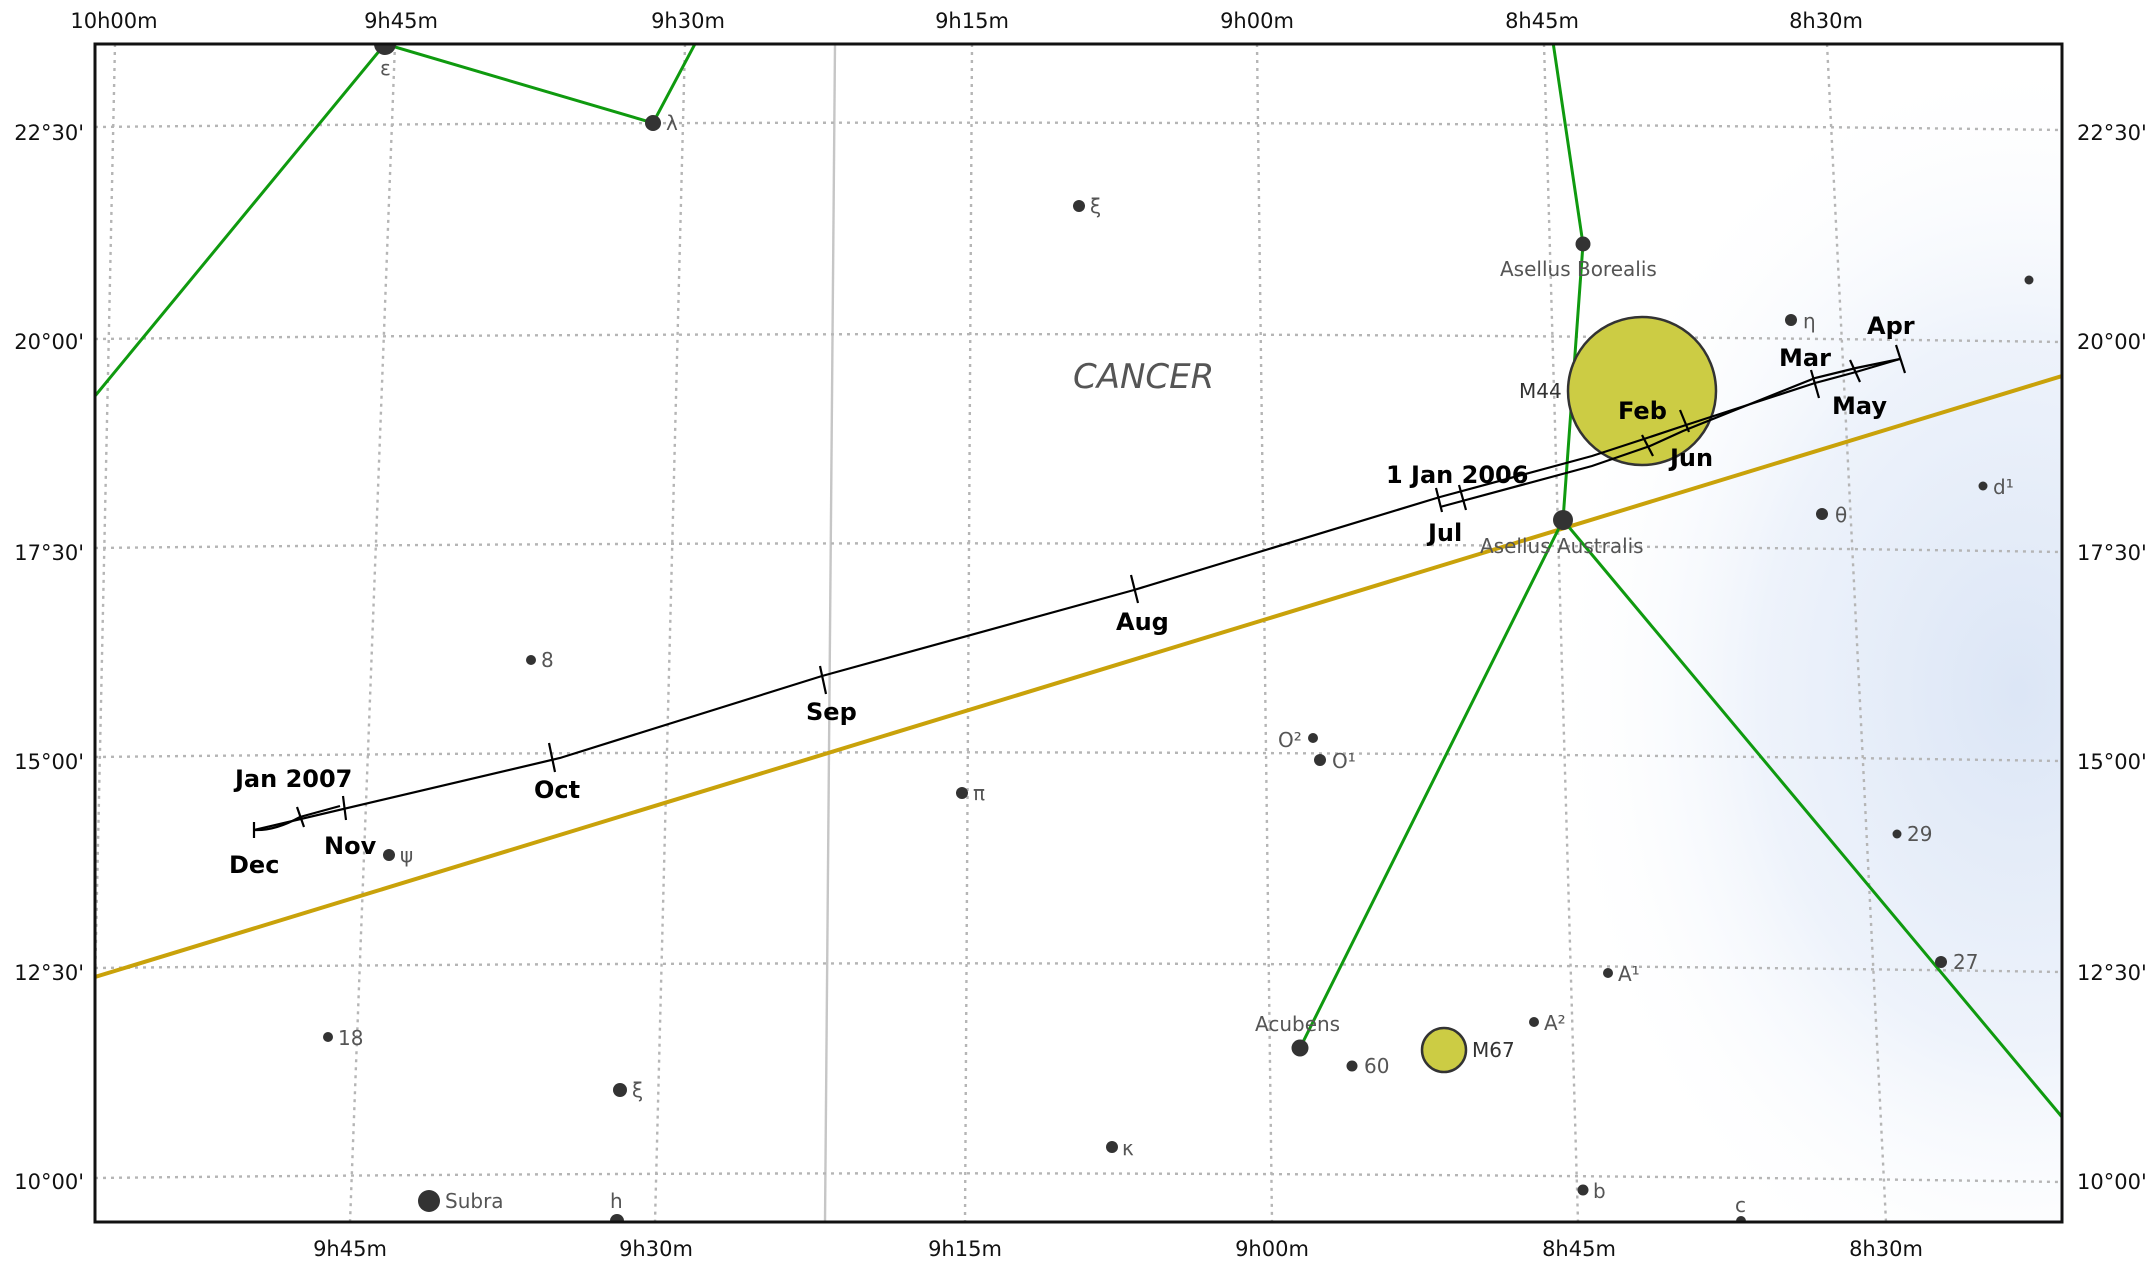  Describe the element at coordinates (616, 1201) in the screenshot. I see `svg-text: h` at that location.